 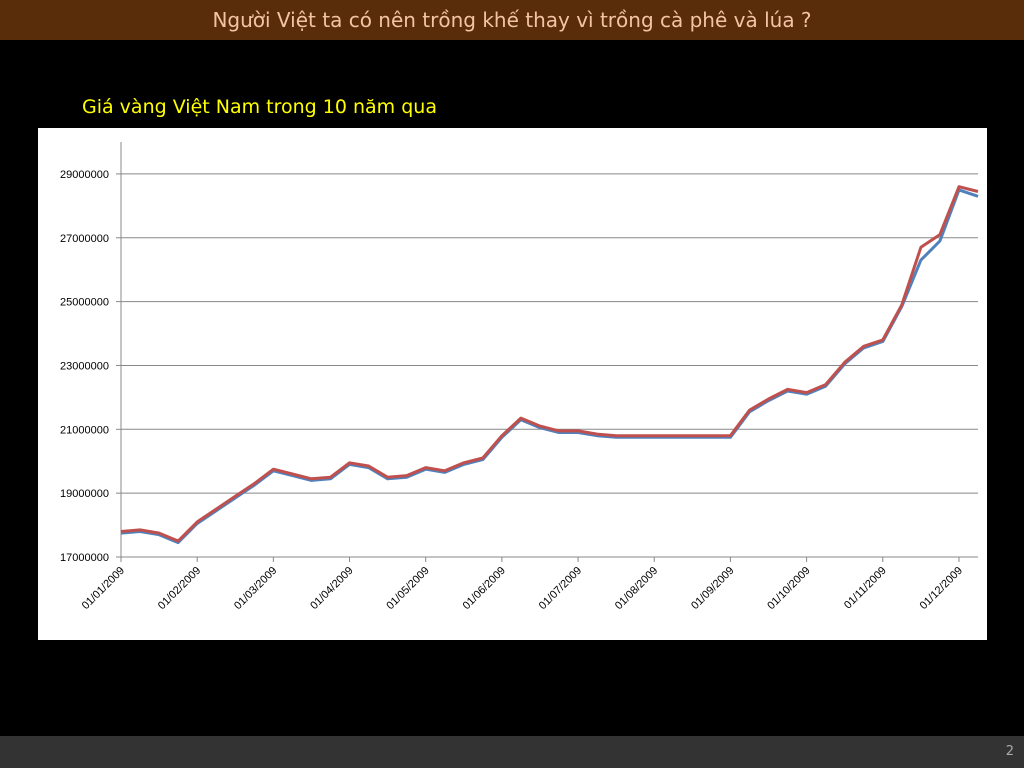 What do you see at coordinates (84, 366) in the screenshot?
I see `y-tick-label: 23000000` at bounding box center [84, 366].